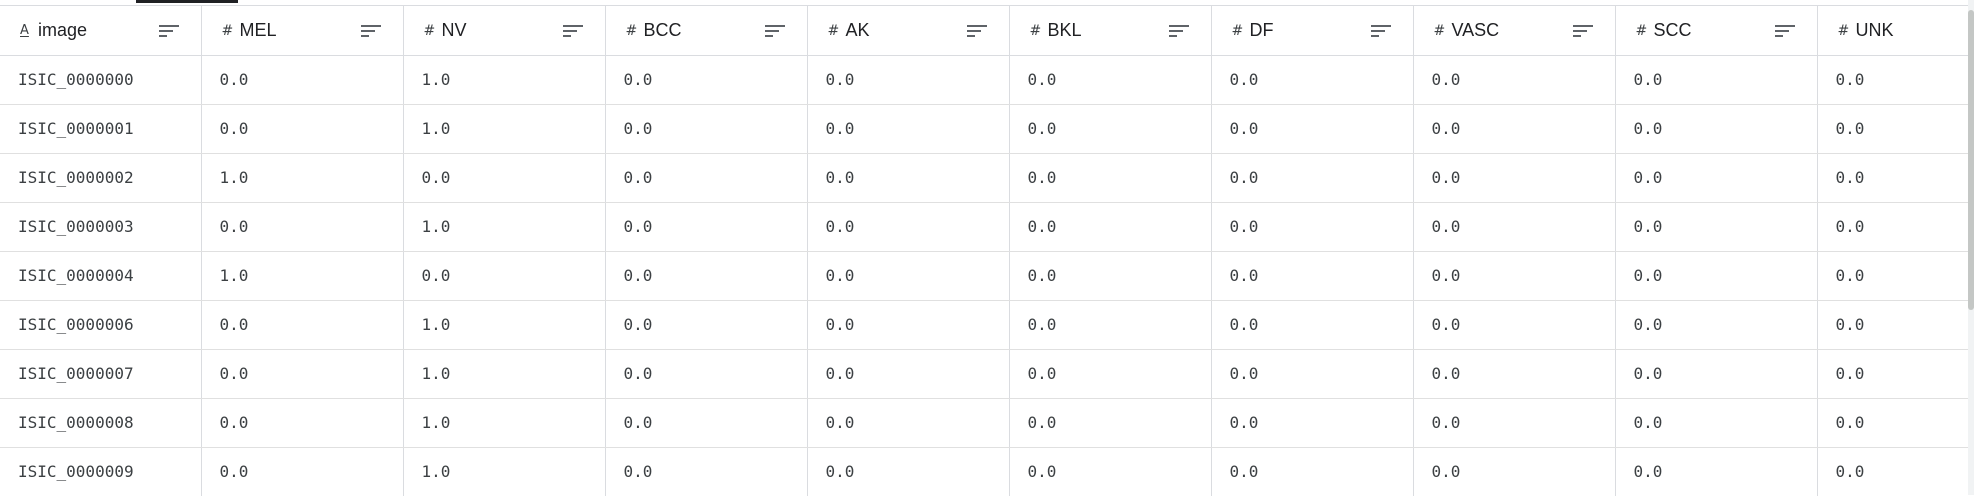 This screenshot has width=1974, height=496. I want to click on column-header-bkl: # BKL, so click(1110, 31).